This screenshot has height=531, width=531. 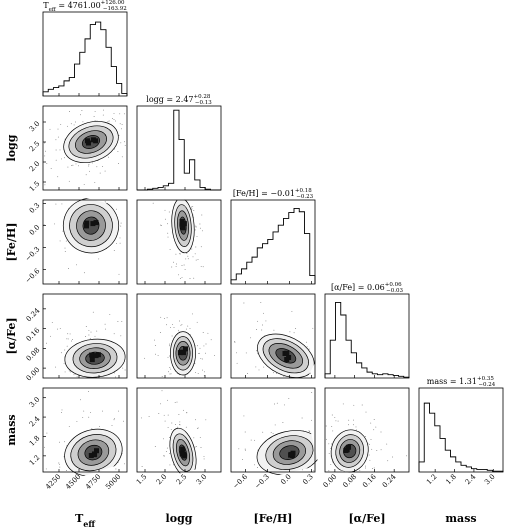 What do you see at coordinates (35, 230) in the screenshot?
I see `y-tick-label: 0.0` at bounding box center [35, 230].